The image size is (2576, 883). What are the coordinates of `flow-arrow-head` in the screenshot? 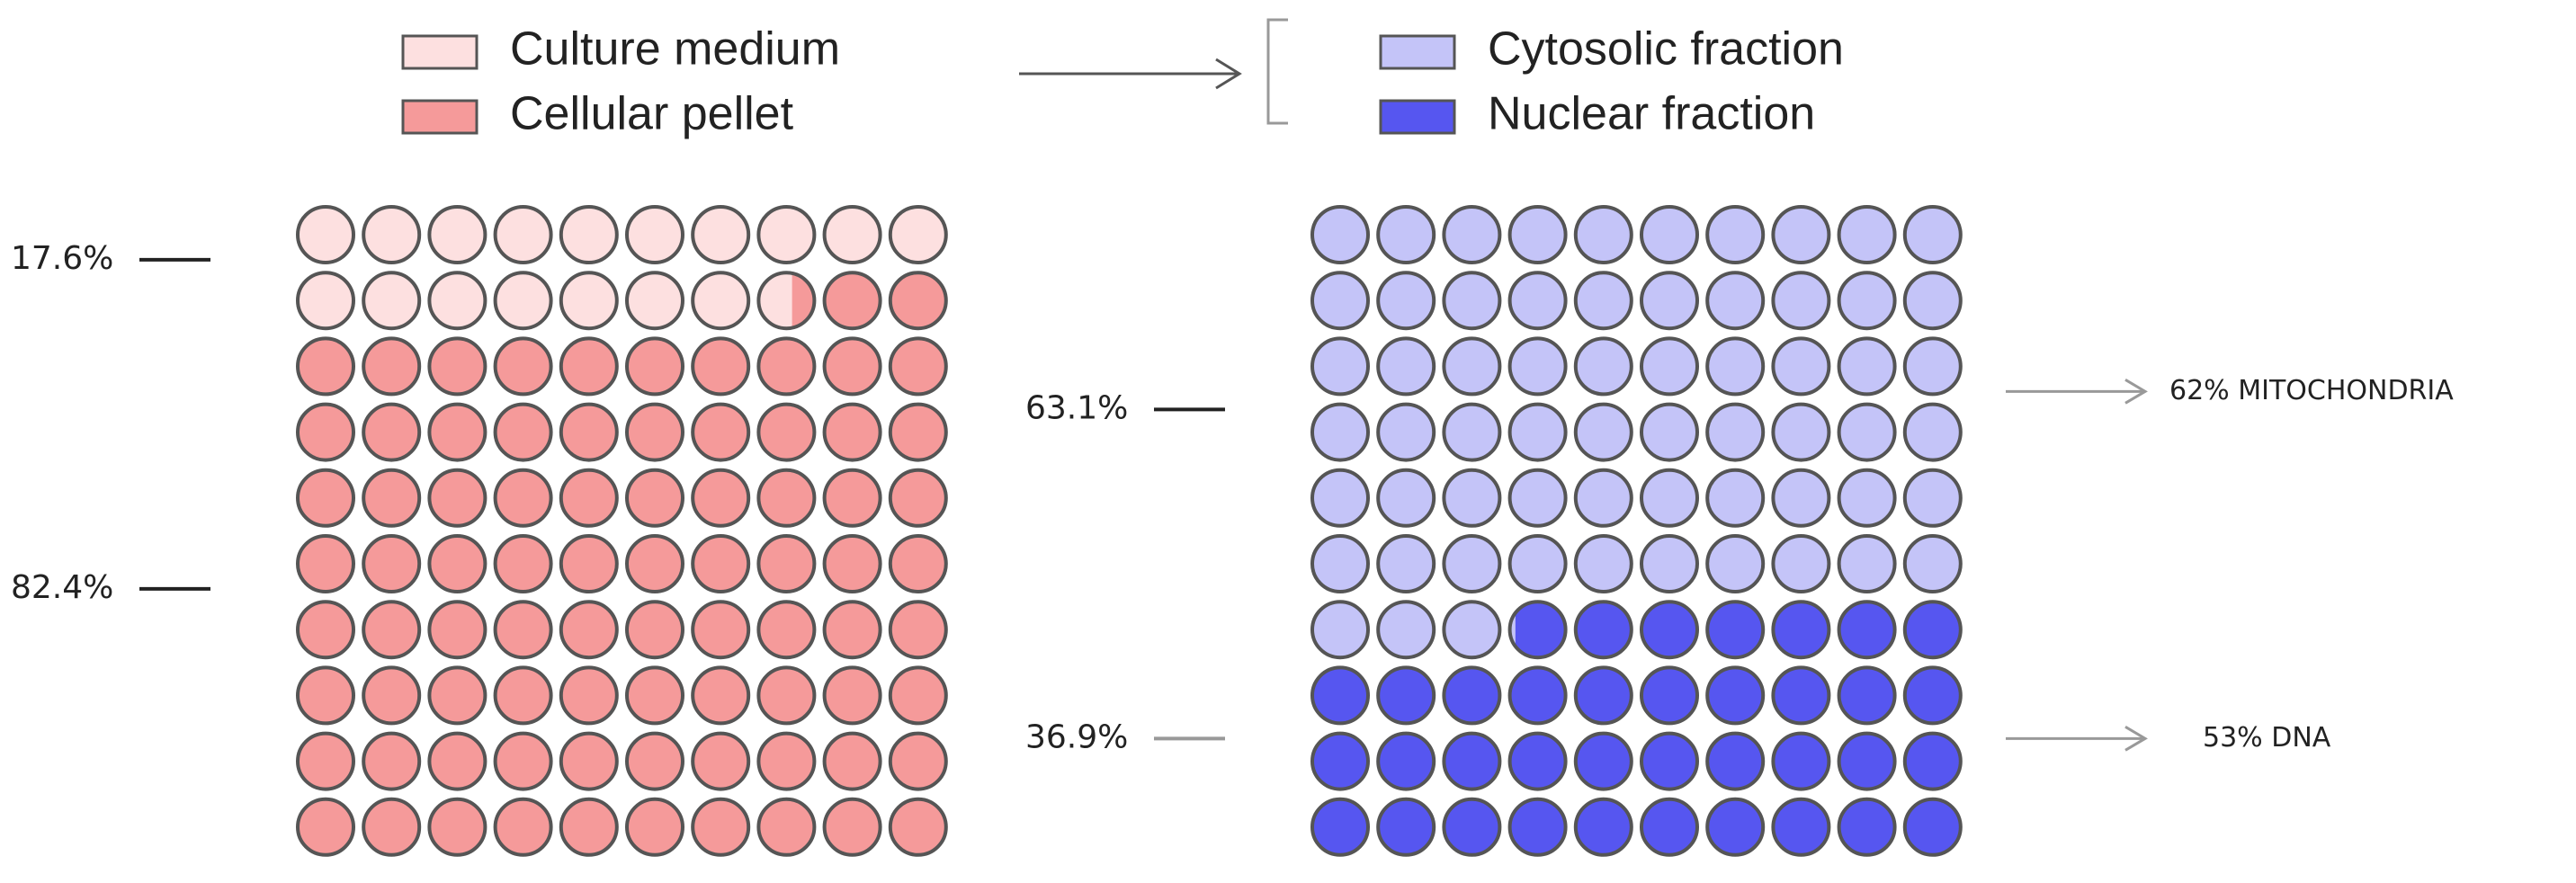 It's located at (1228, 74).